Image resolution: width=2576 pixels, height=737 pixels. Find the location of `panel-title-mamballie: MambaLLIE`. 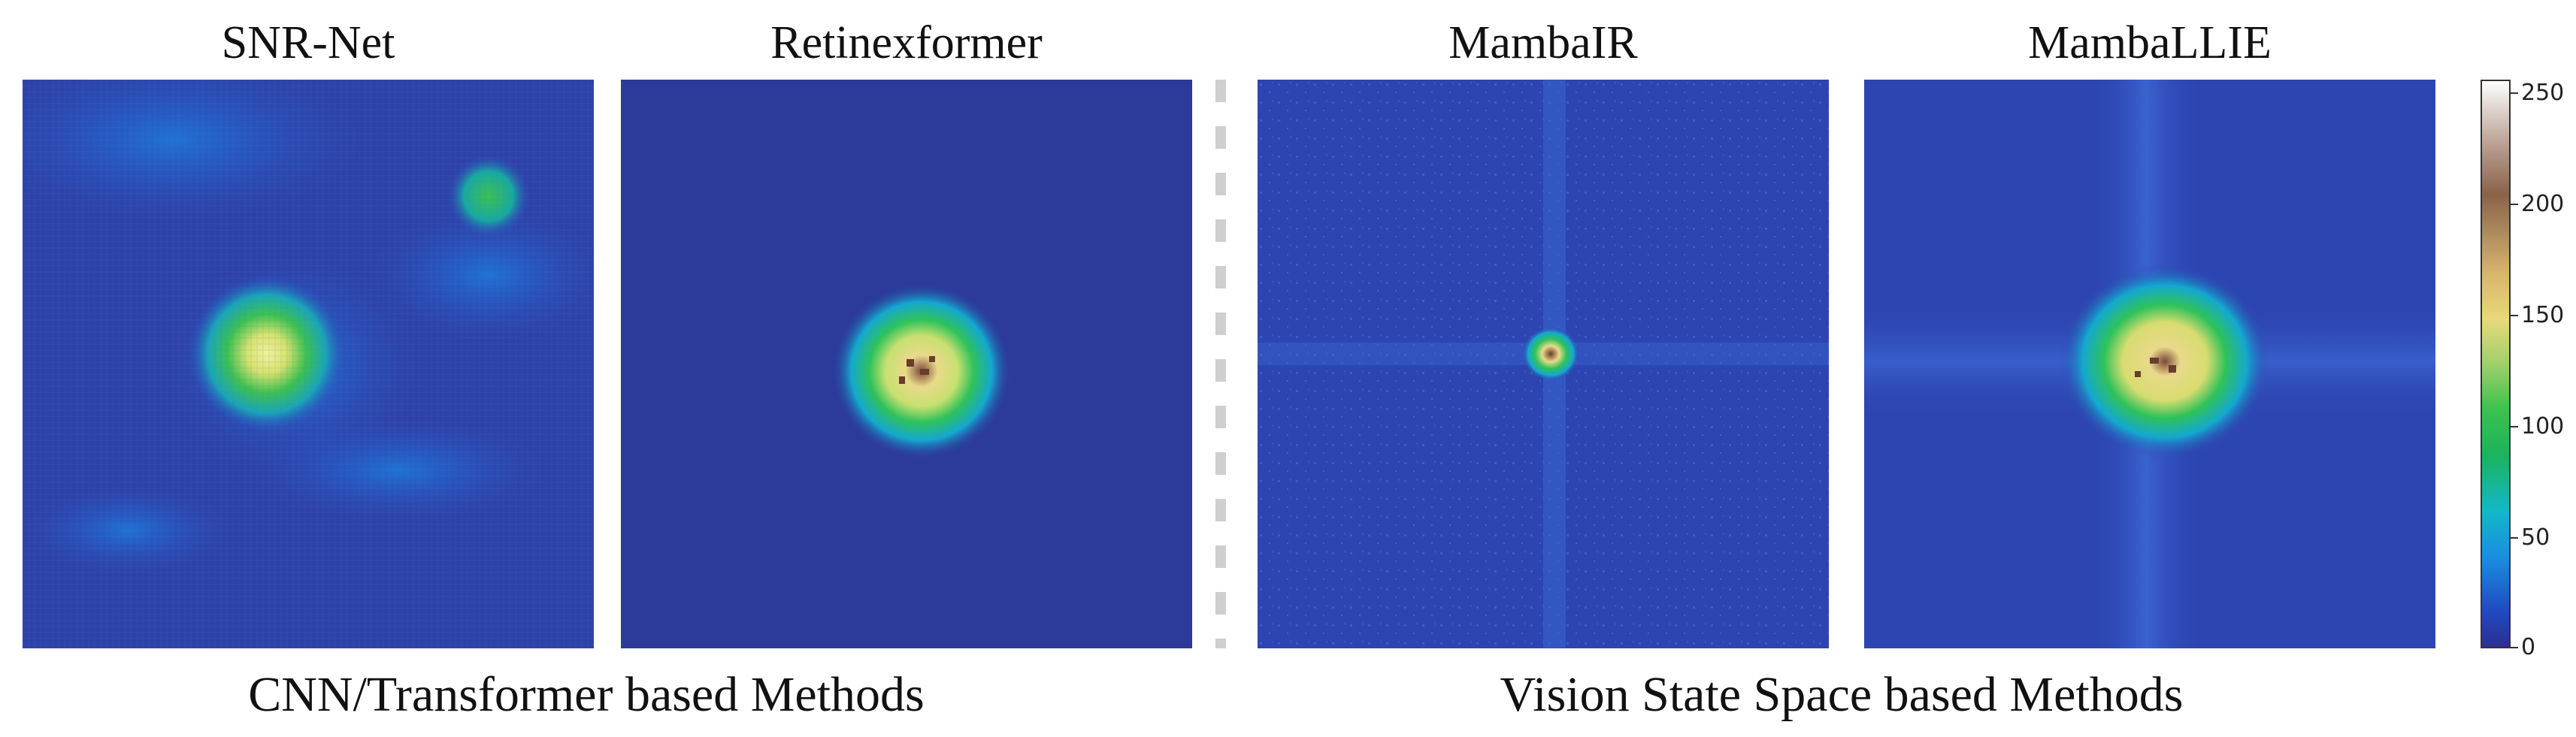

panel-title-mamballie: MambaLLIE is located at coordinates (2150, 42).